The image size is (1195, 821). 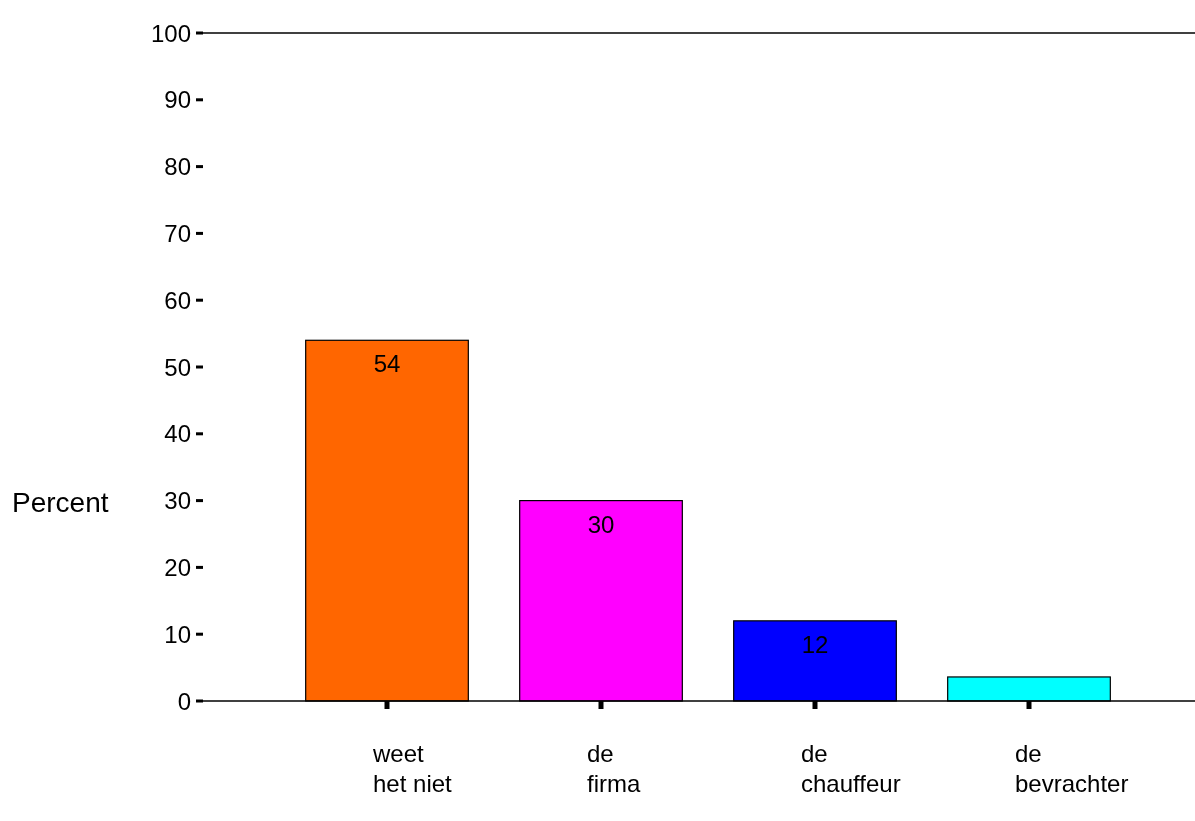 What do you see at coordinates (177, 100) in the screenshot?
I see `y-tick-label: 90` at bounding box center [177, 100].